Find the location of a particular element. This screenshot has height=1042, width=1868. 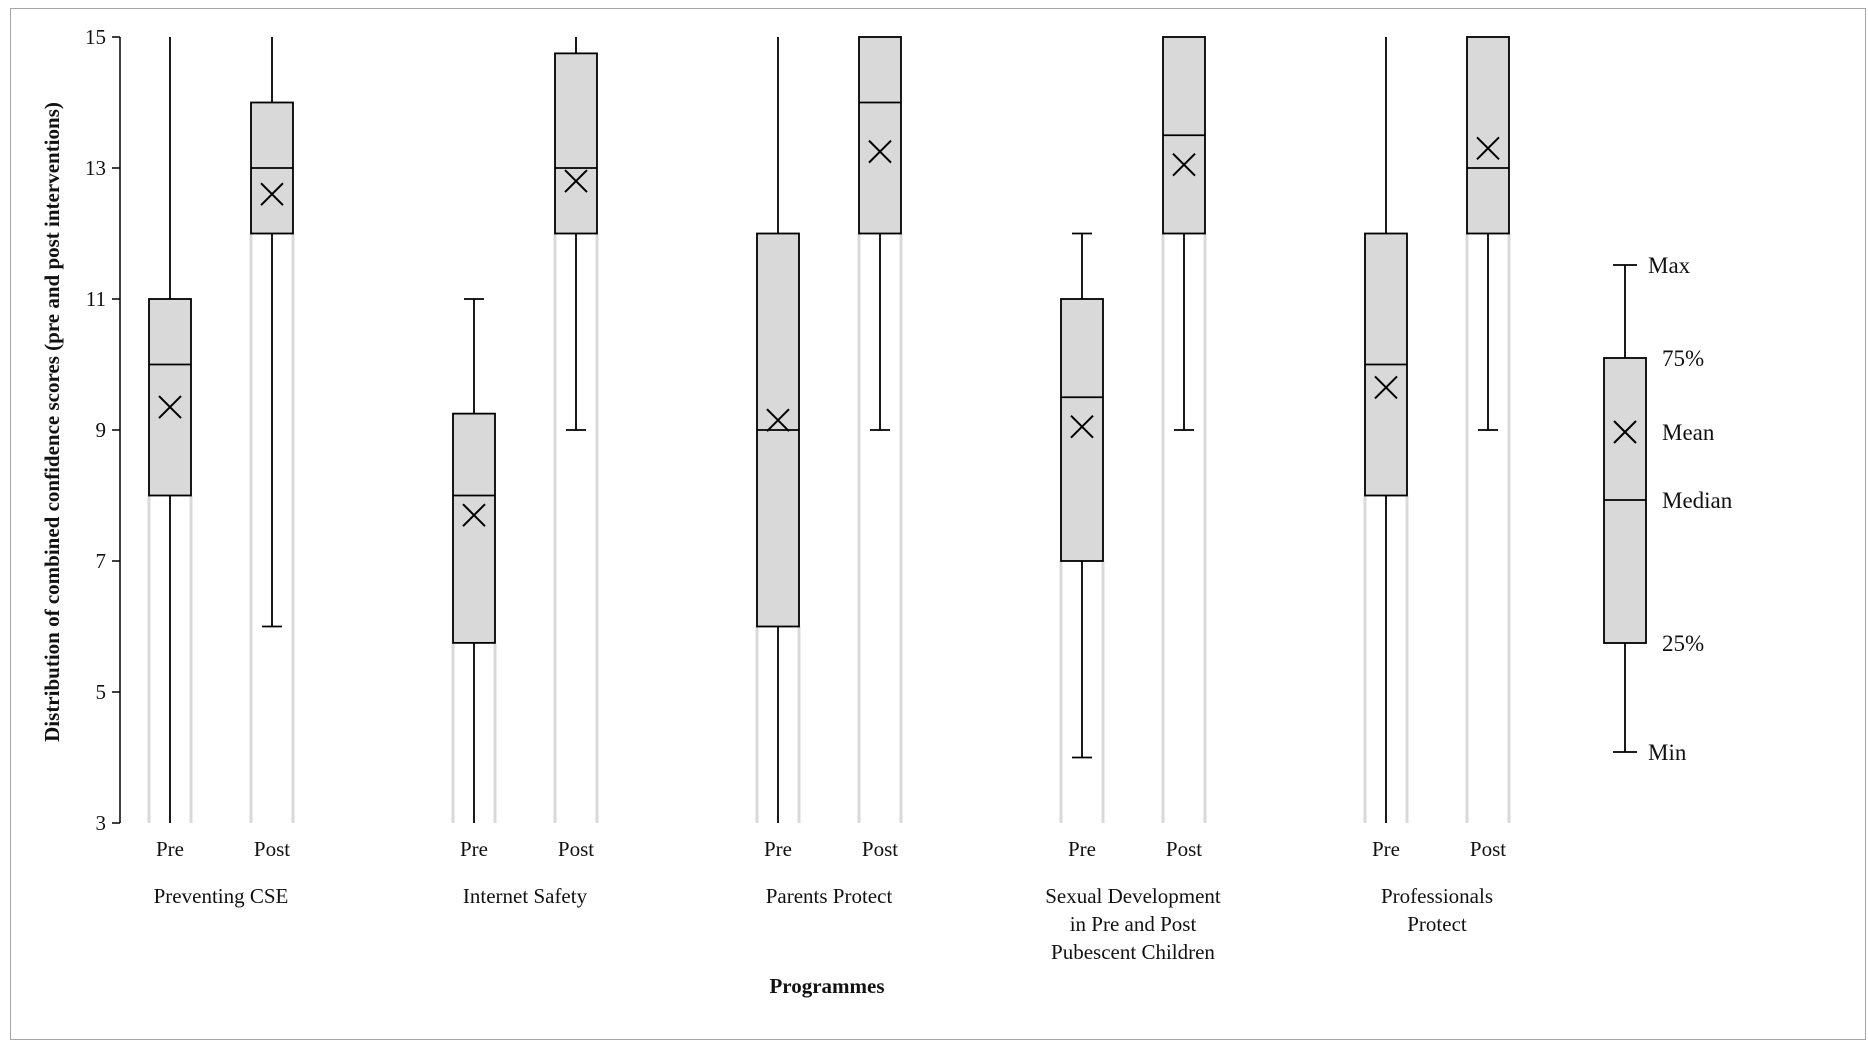

box-1-post is located at coordinates (272, 430).